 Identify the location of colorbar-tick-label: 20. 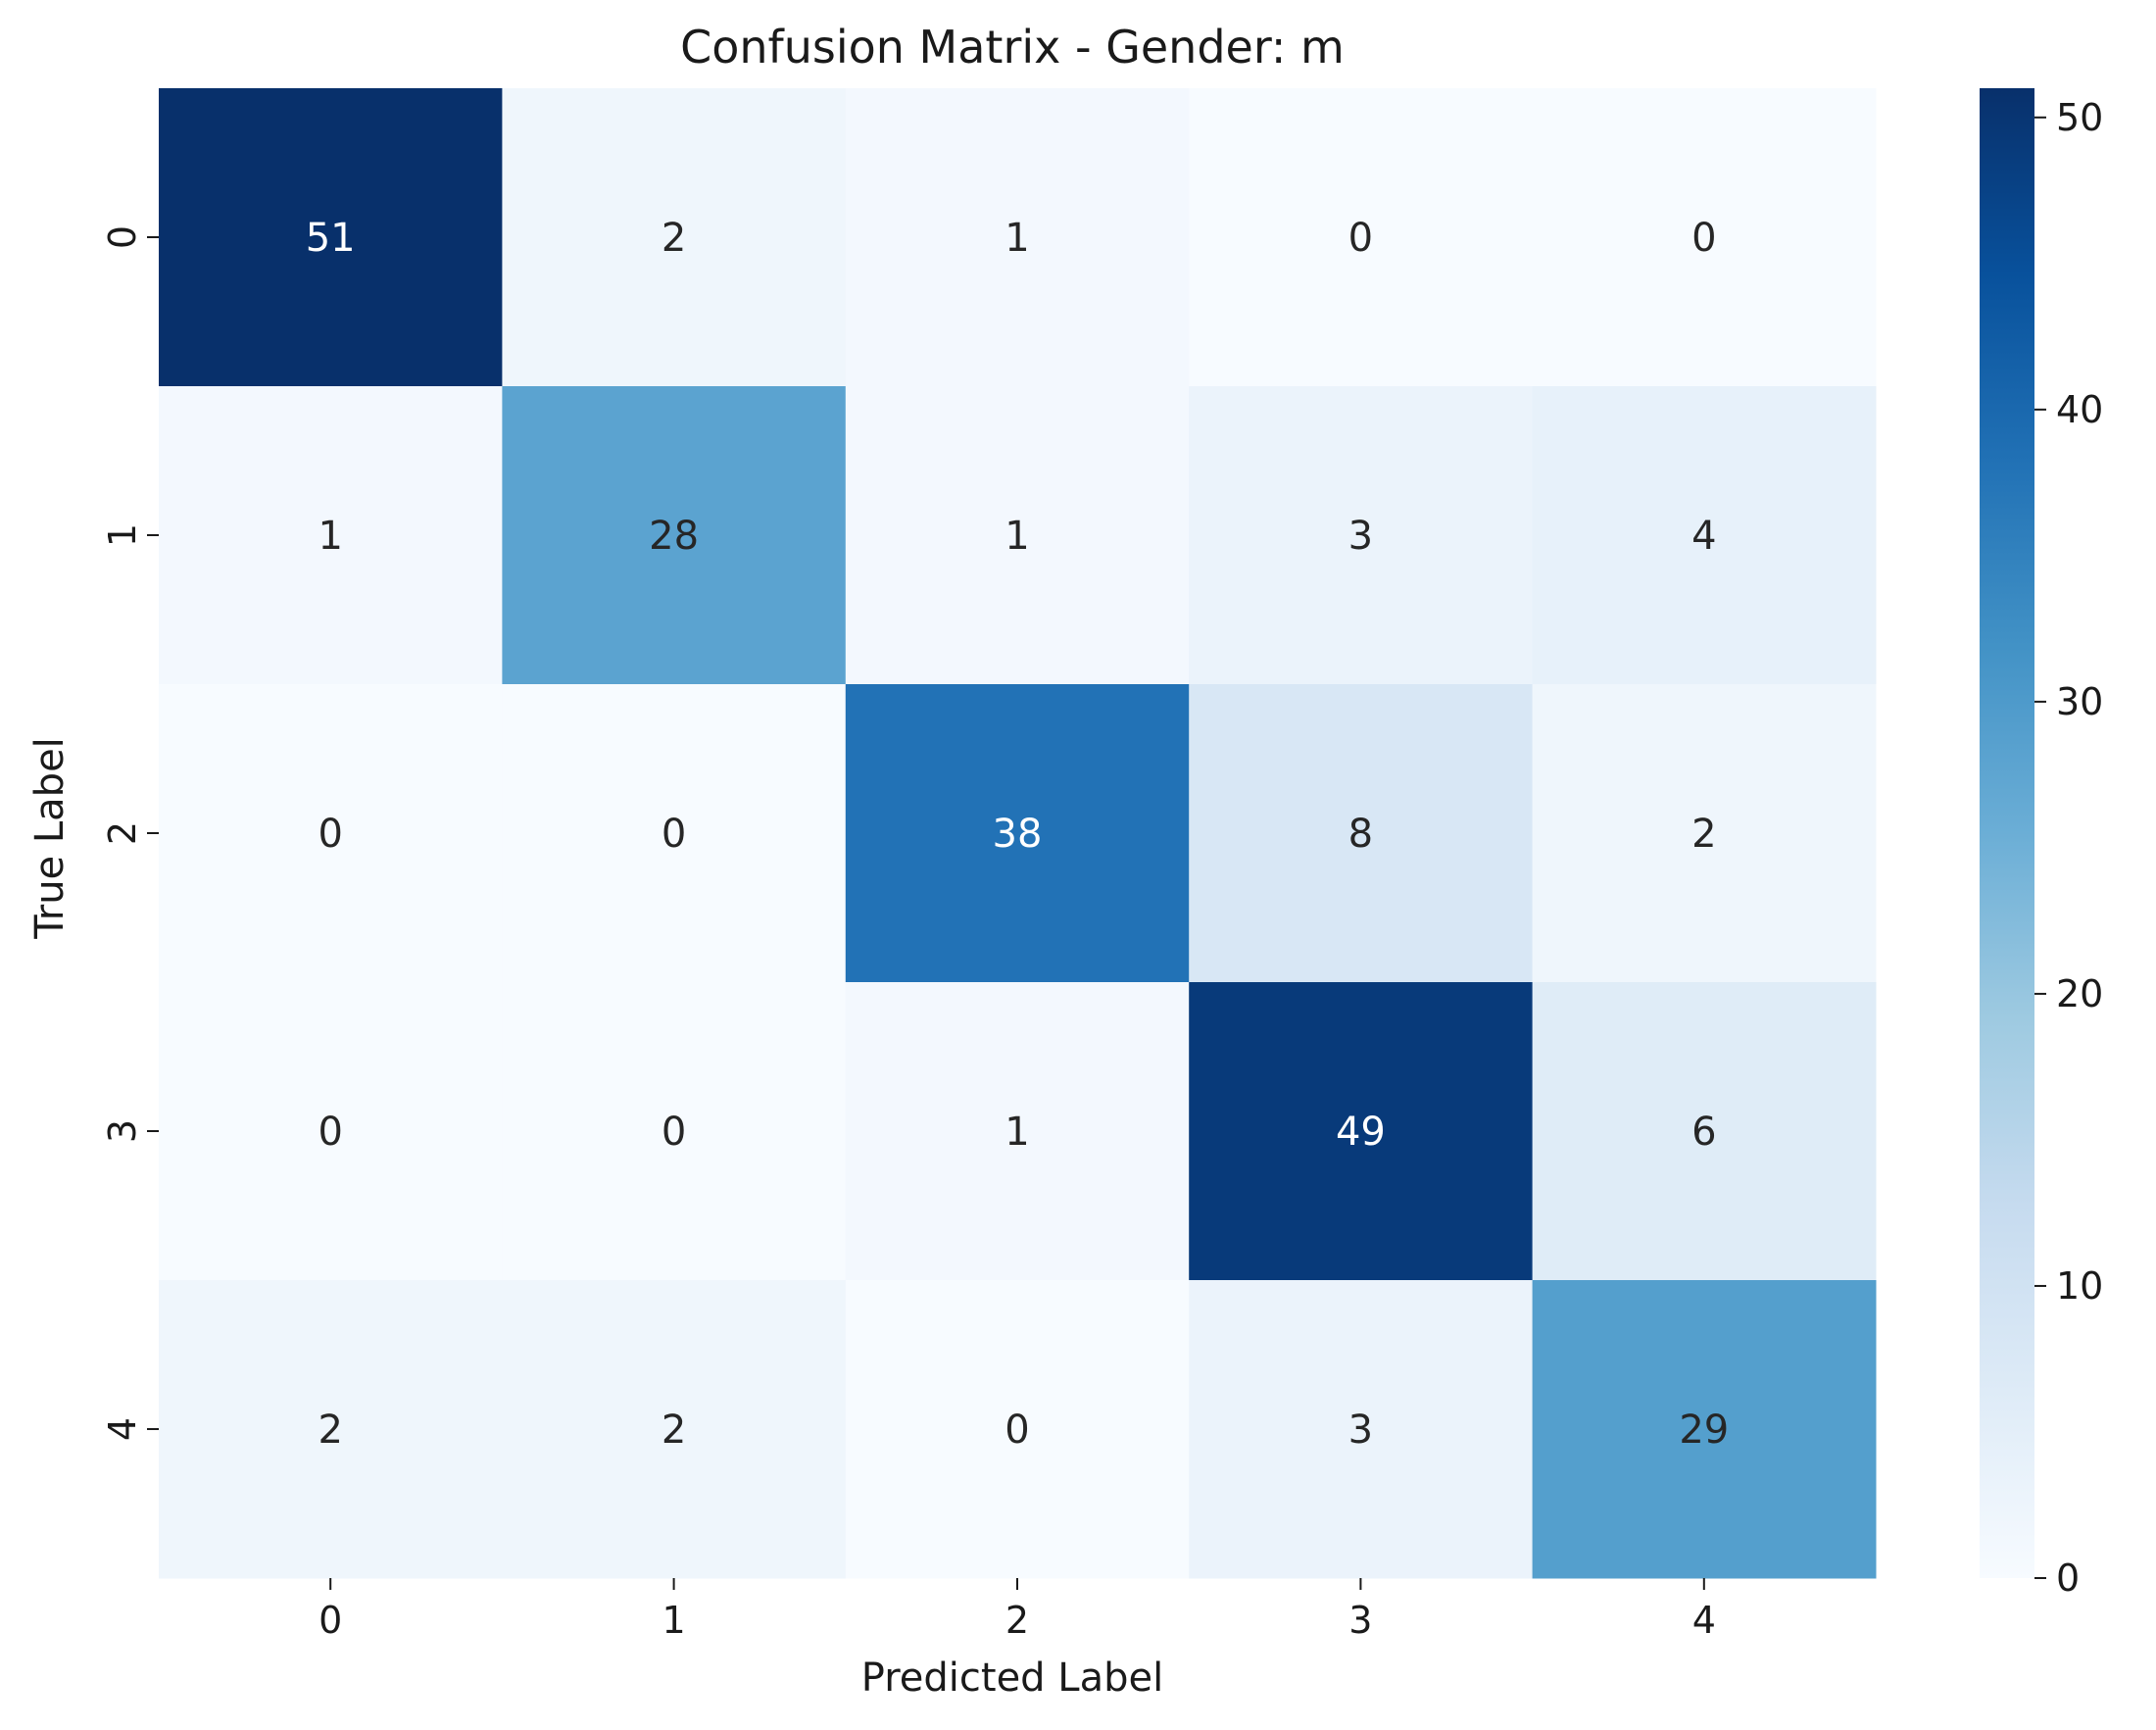
(2079, 994).